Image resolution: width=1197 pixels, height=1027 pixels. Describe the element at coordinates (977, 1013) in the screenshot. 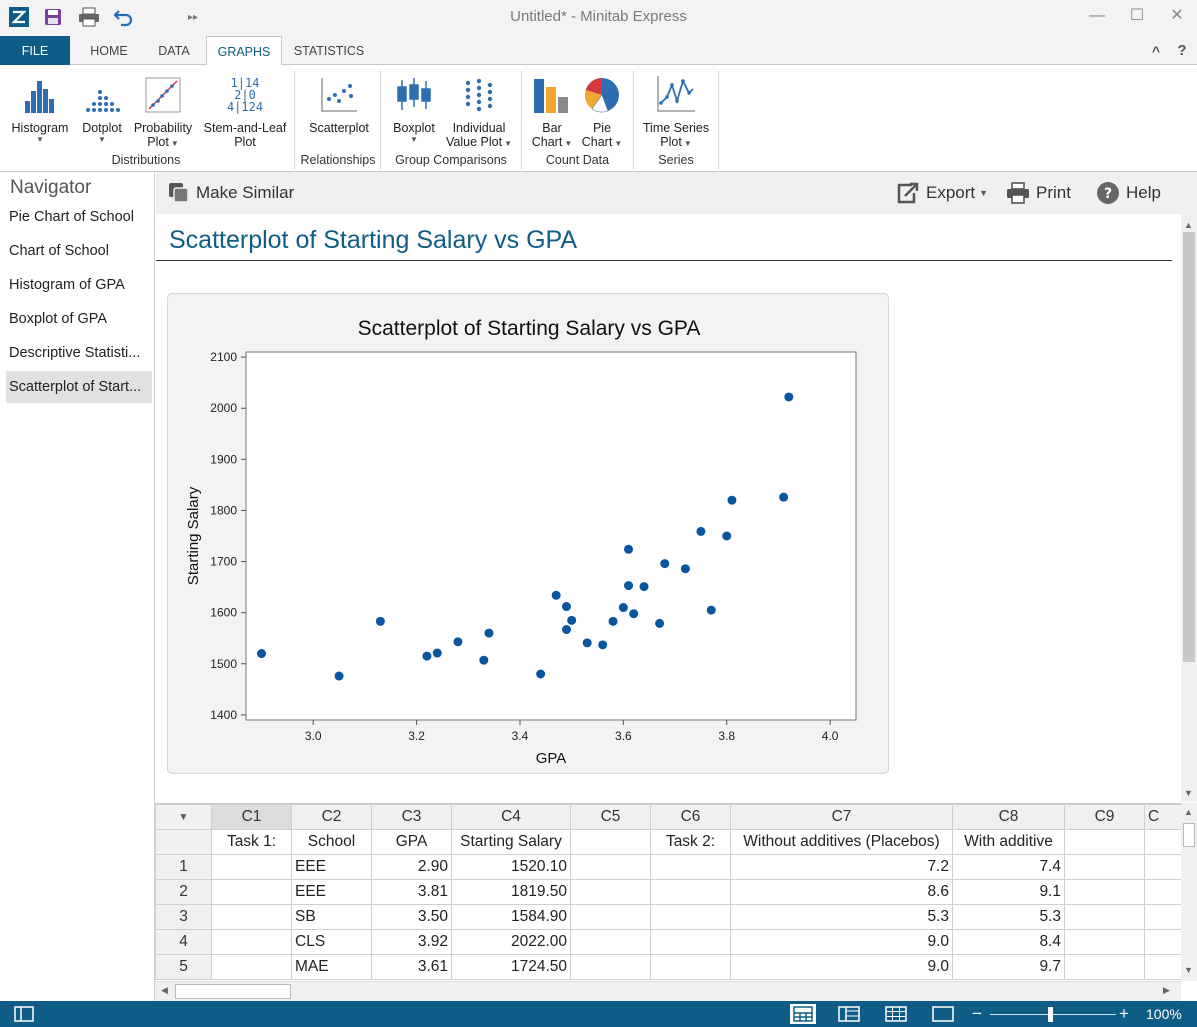

I see `zoom-out-button: −` at that location.